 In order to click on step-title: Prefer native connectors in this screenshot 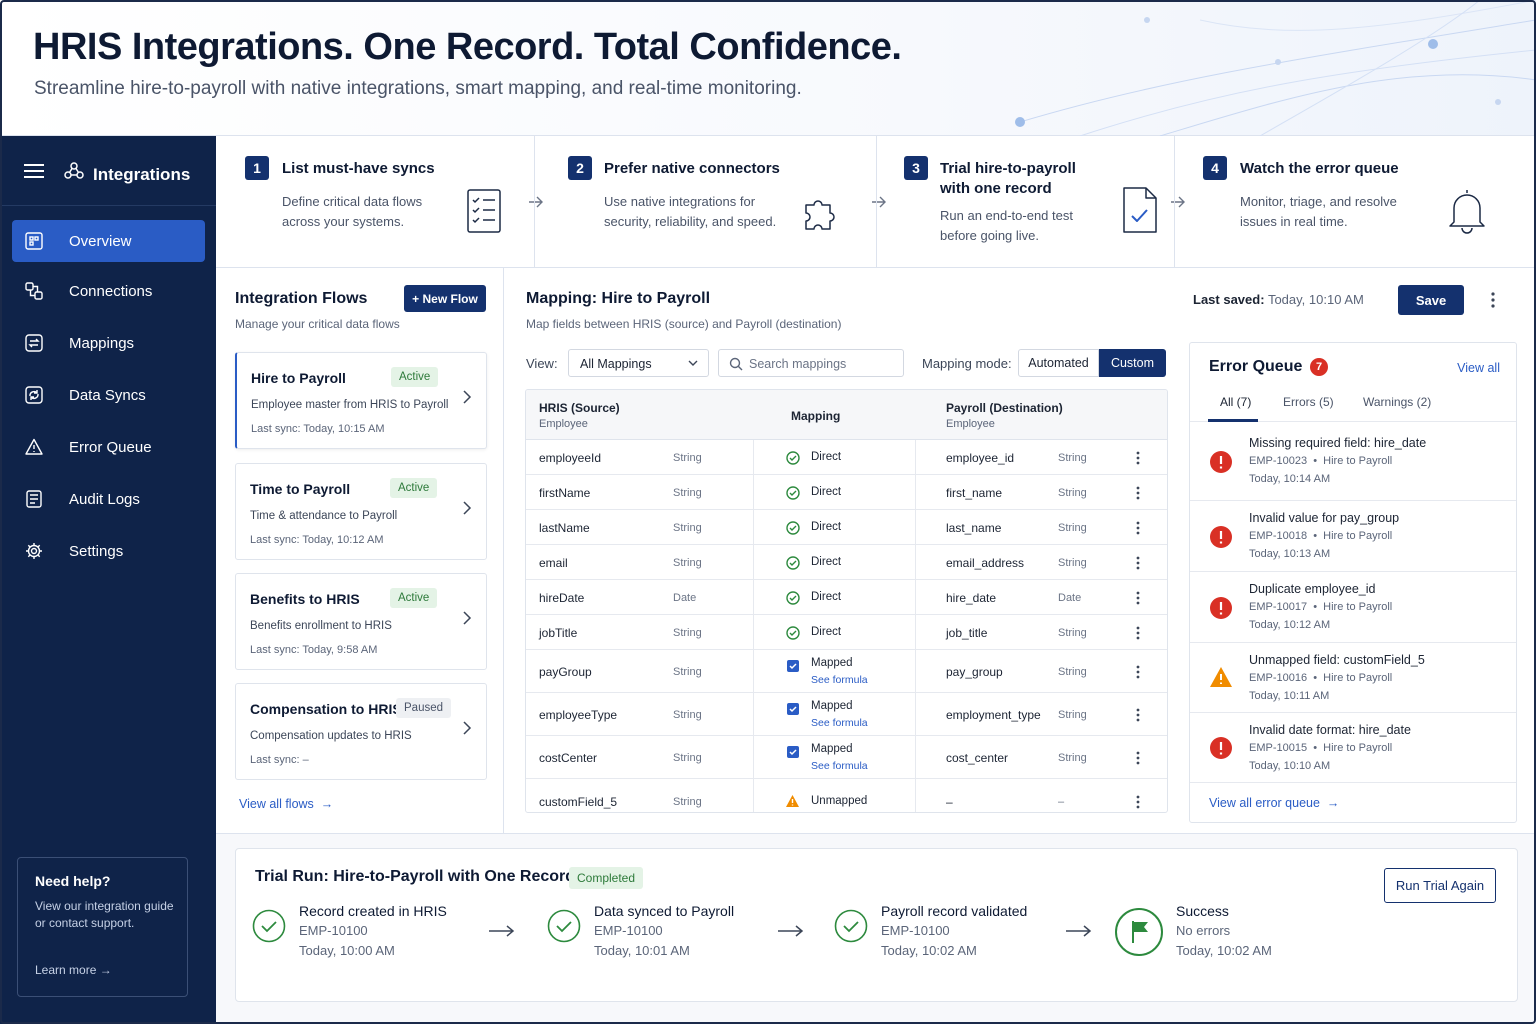, I will do `click(692, 168)`.